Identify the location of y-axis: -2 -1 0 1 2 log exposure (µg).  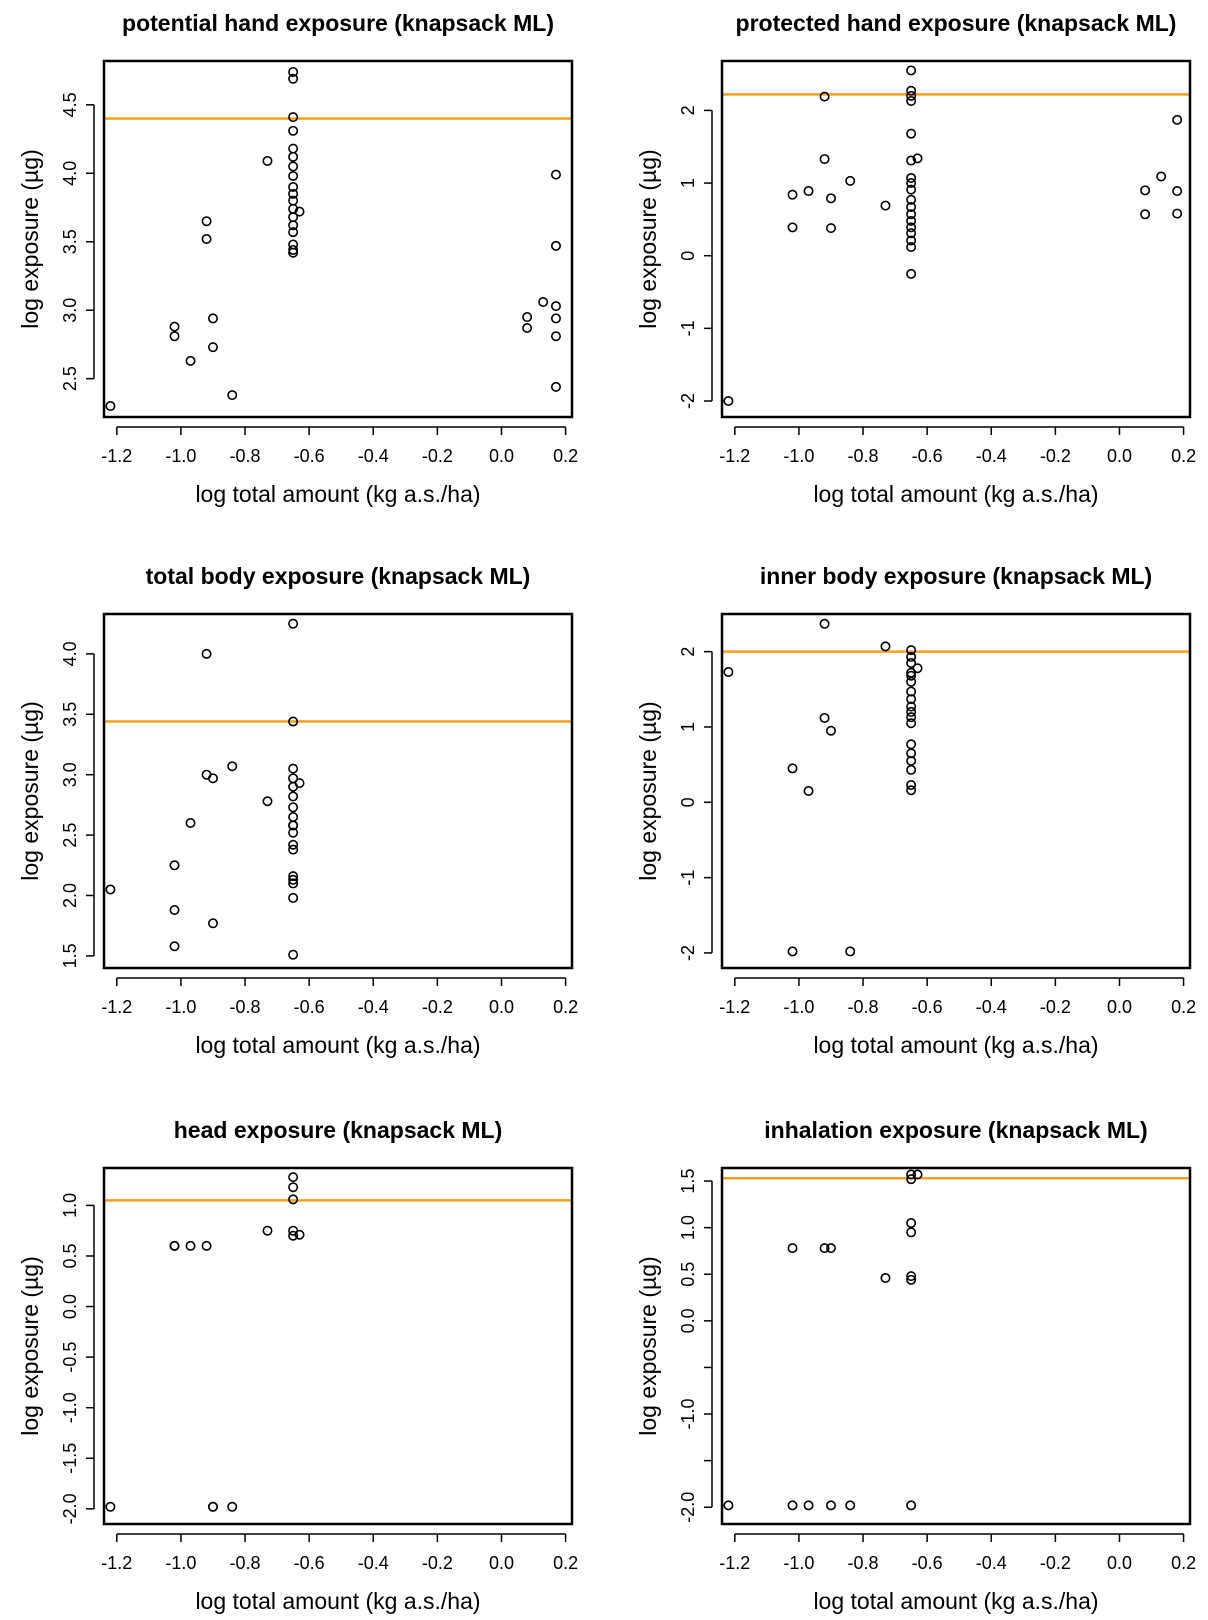
(674, 804).